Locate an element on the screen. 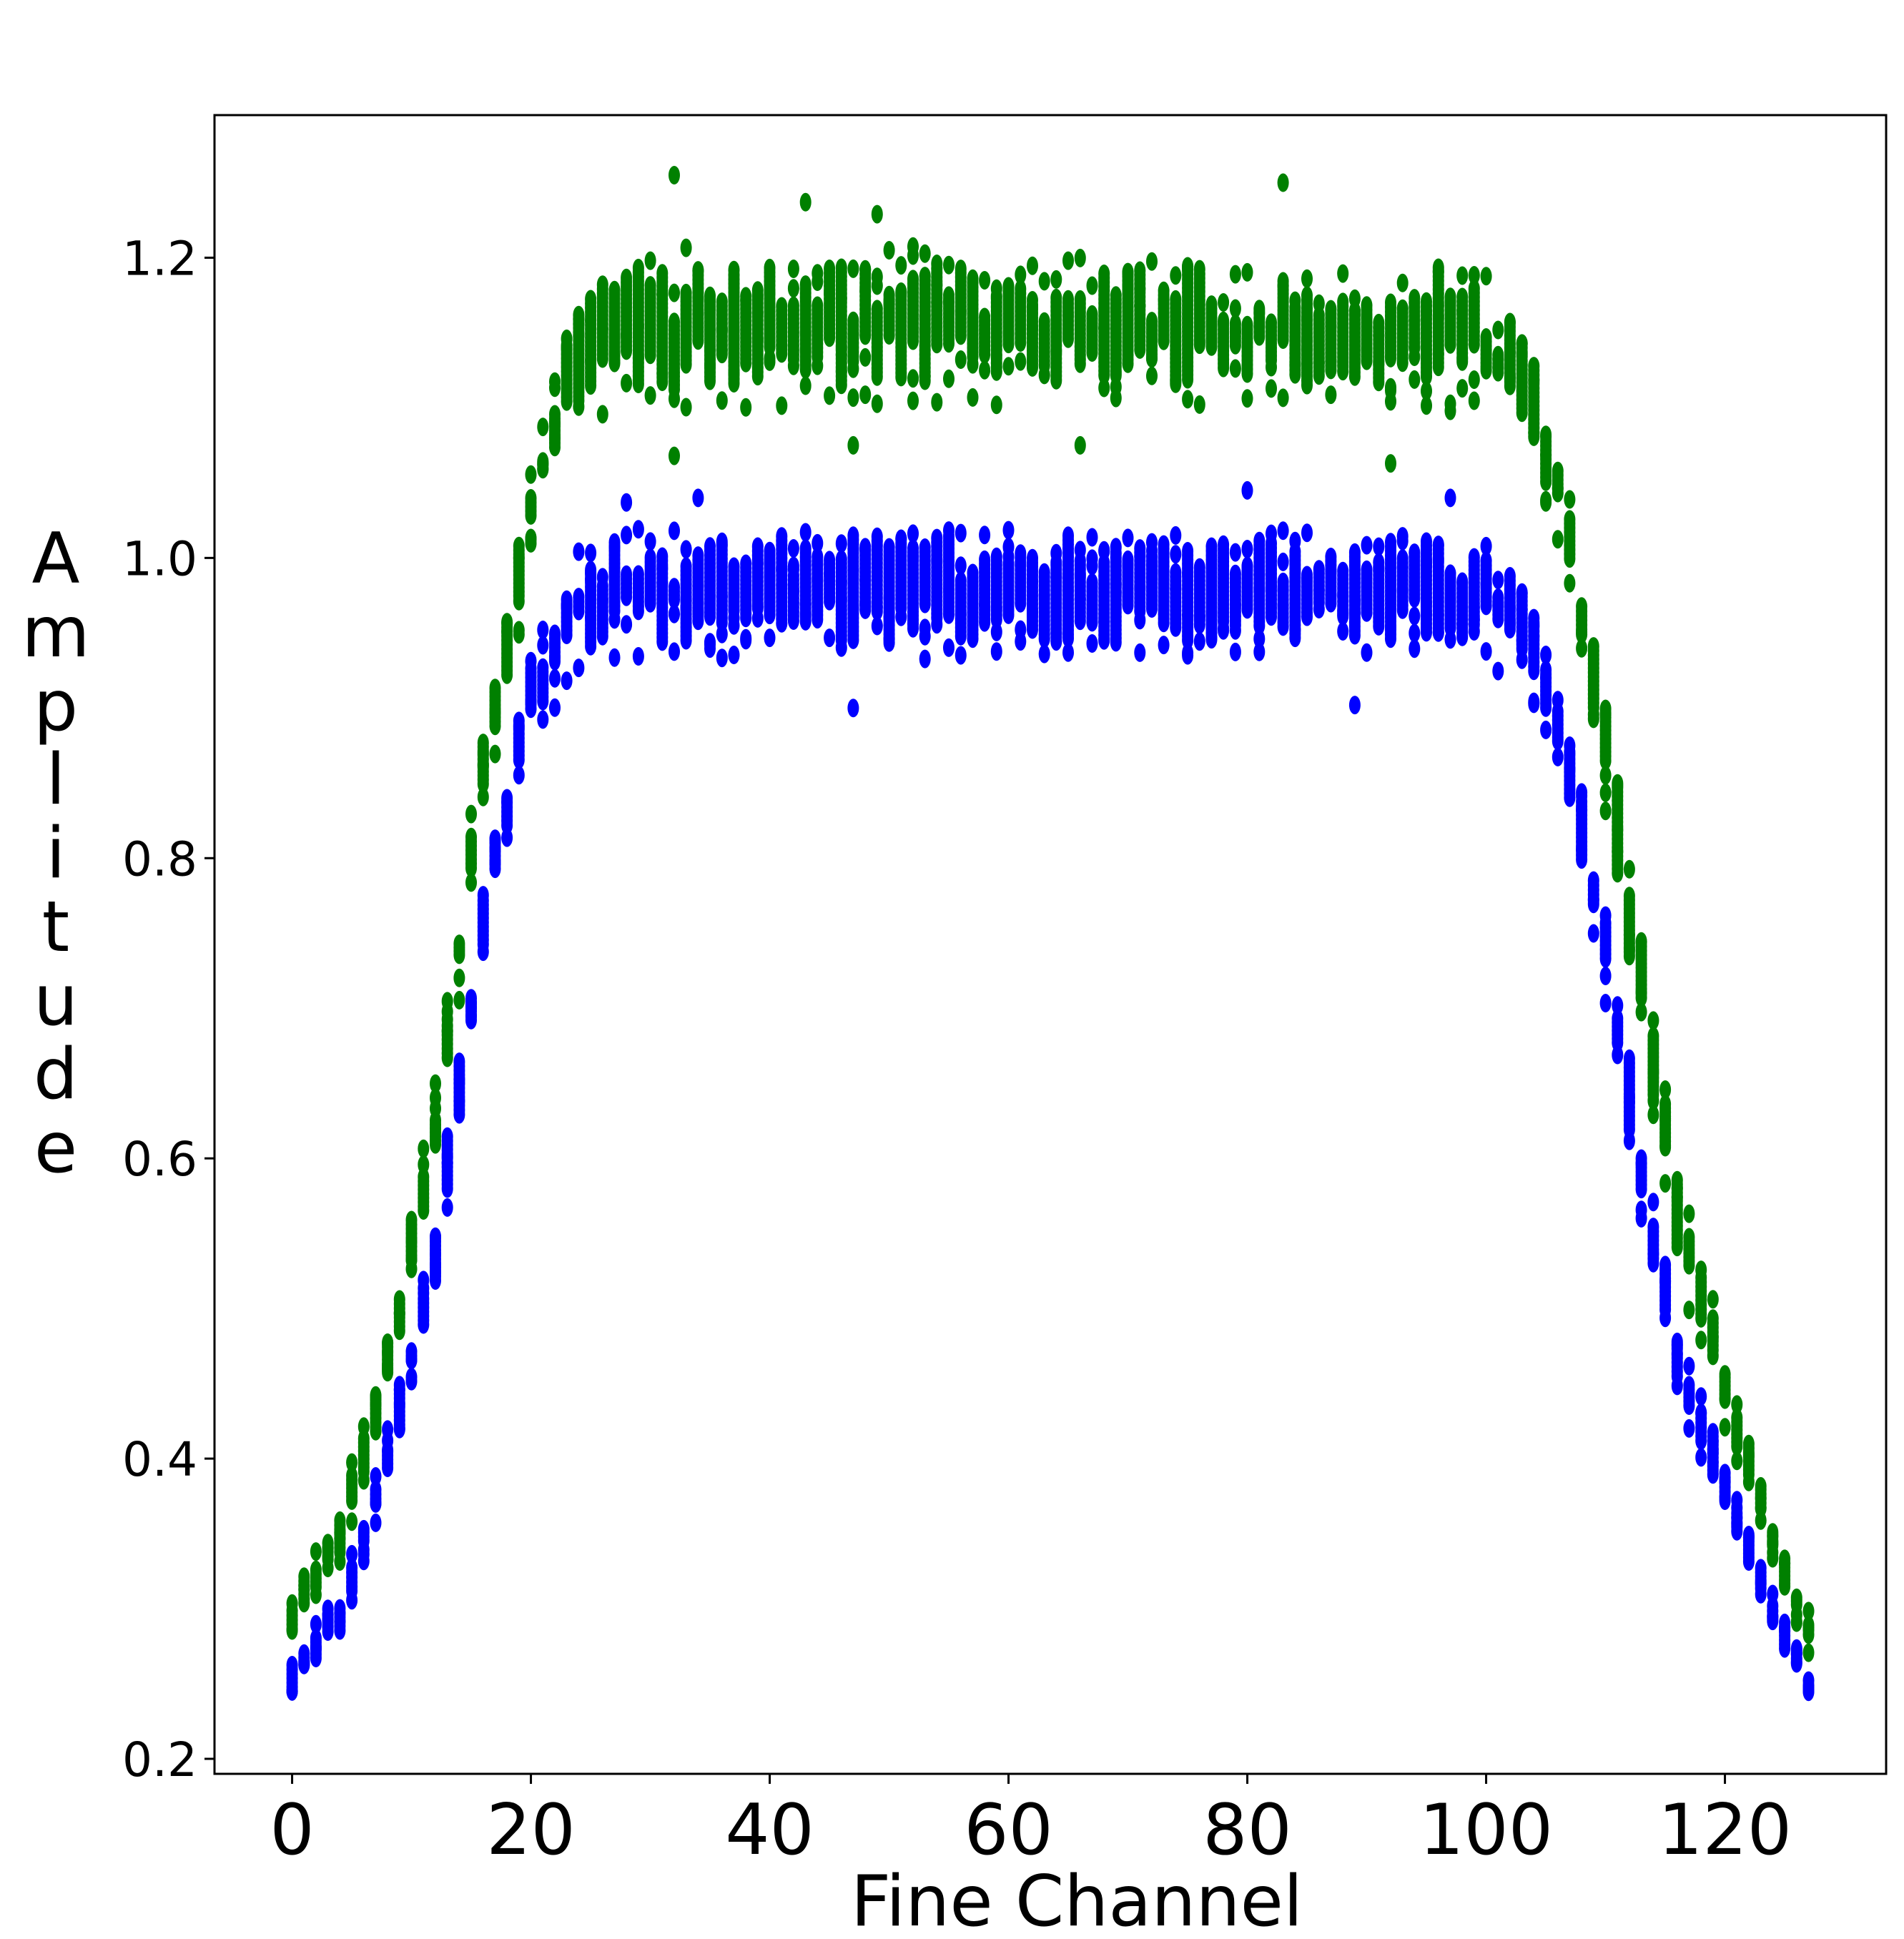 This screenshot has height=1939, width=1904. y-tick-label: 1.2 is located at coordinates (159, 258).